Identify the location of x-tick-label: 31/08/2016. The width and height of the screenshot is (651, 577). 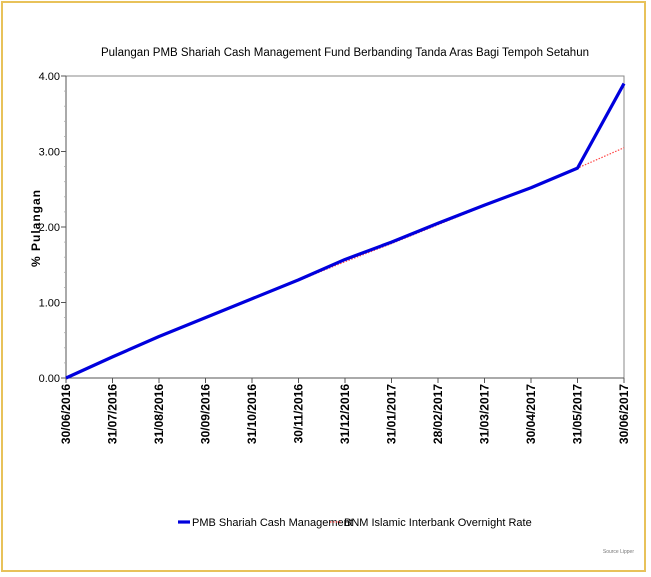
(159, 414).